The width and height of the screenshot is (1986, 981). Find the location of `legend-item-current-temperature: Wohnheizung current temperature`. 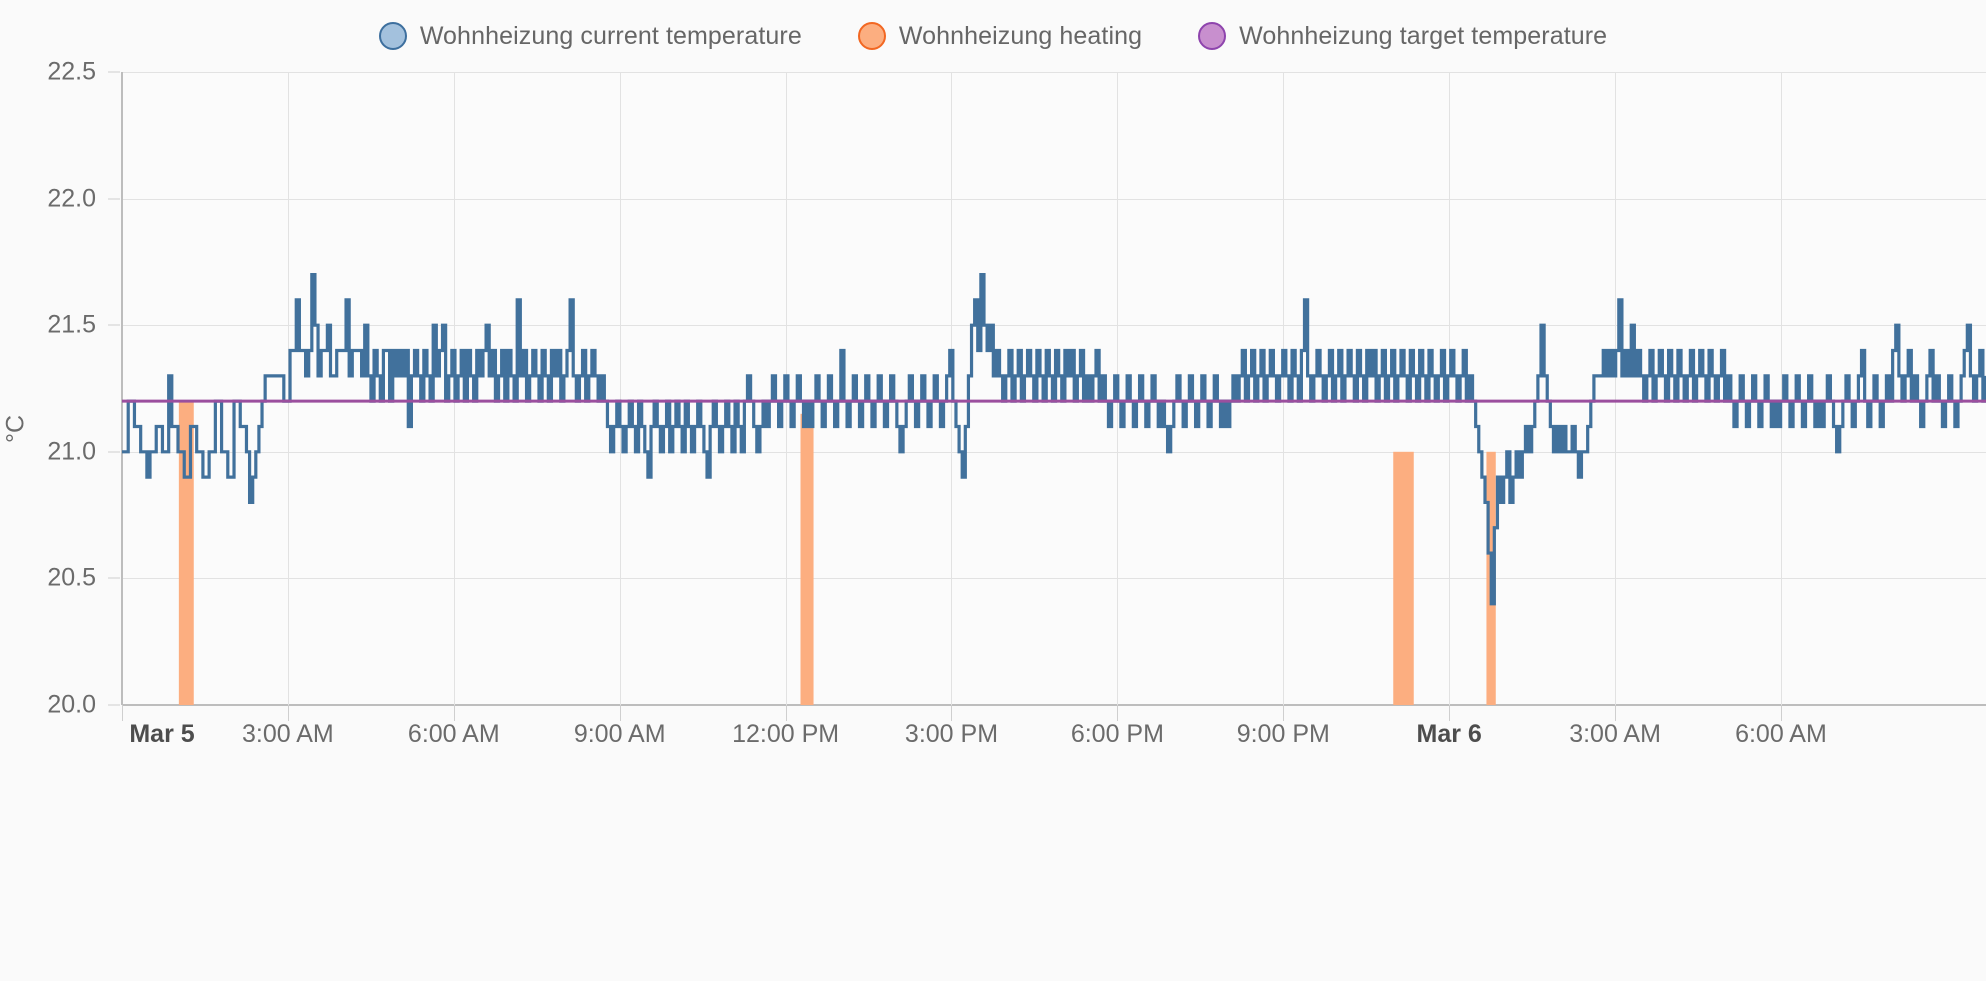

legend-item-current-temperature: Wohnheizung current temperature is located at coordinates (590, 36).